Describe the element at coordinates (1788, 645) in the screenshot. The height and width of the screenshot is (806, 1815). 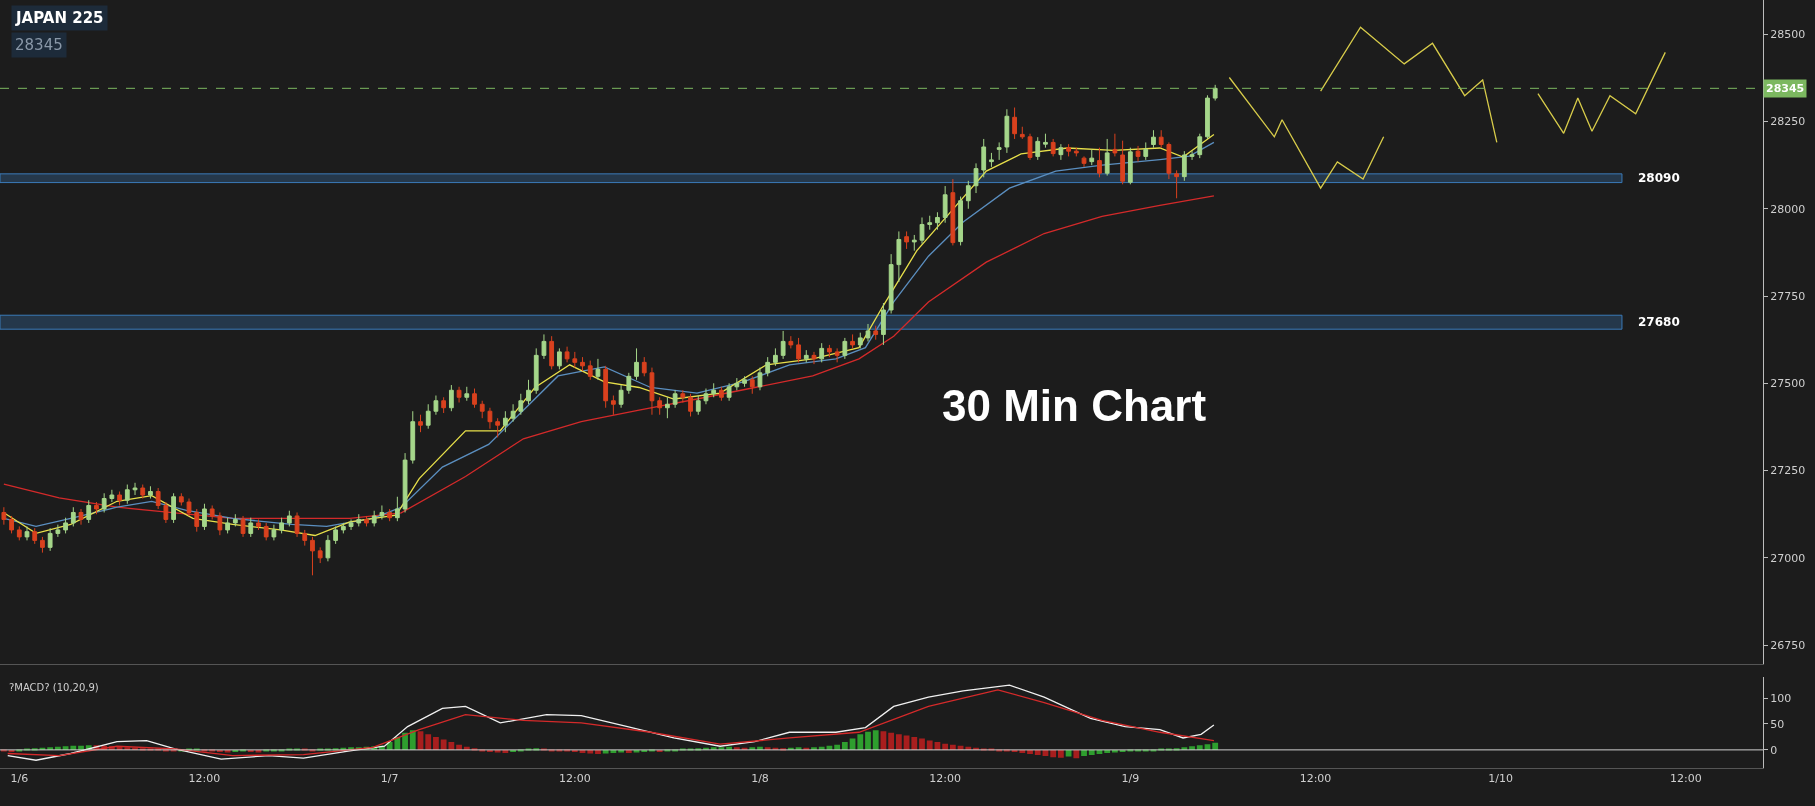
I see `y-tick-label: 26750` at that location.